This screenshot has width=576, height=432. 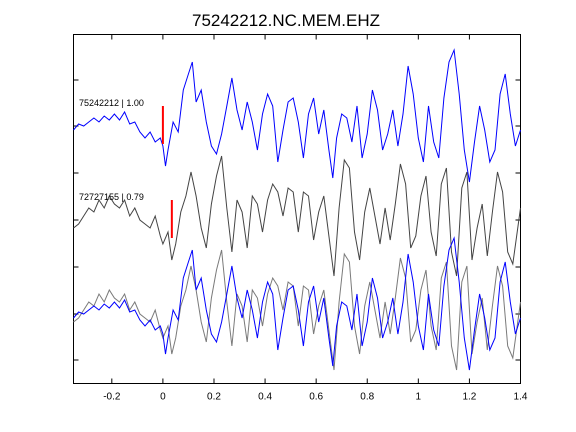 I want to click on x-tick-label: 0.2, so click(x=214, y=397).